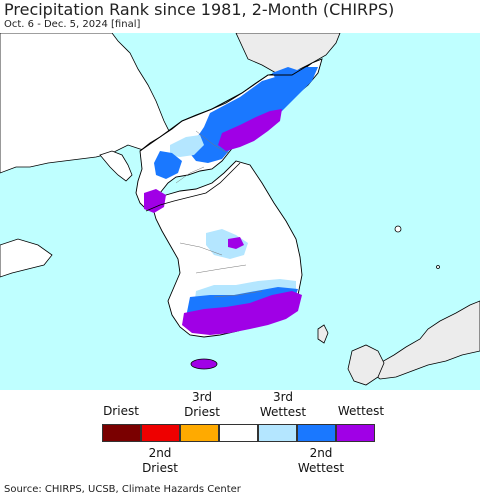 The image size is (480, 499). What do you see at coordinates (121, 411) in the screenshot?
I see `legend-label-driest: Driest` at bounding box center [121, 411].